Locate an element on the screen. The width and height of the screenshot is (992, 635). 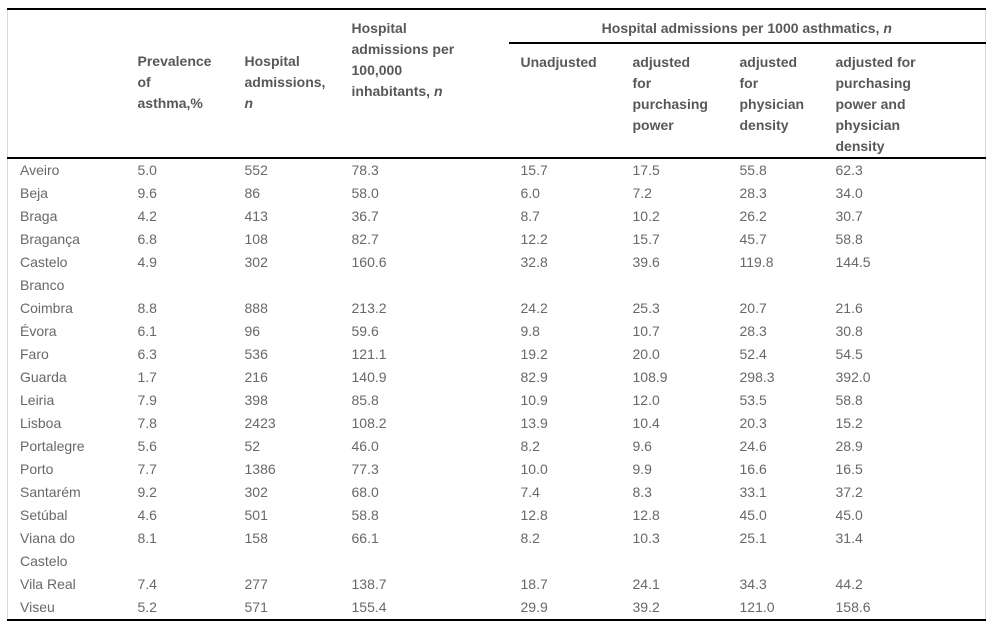
header-adjusted-physician-density: adjusted for physician density is located at coordinates (775, 101).